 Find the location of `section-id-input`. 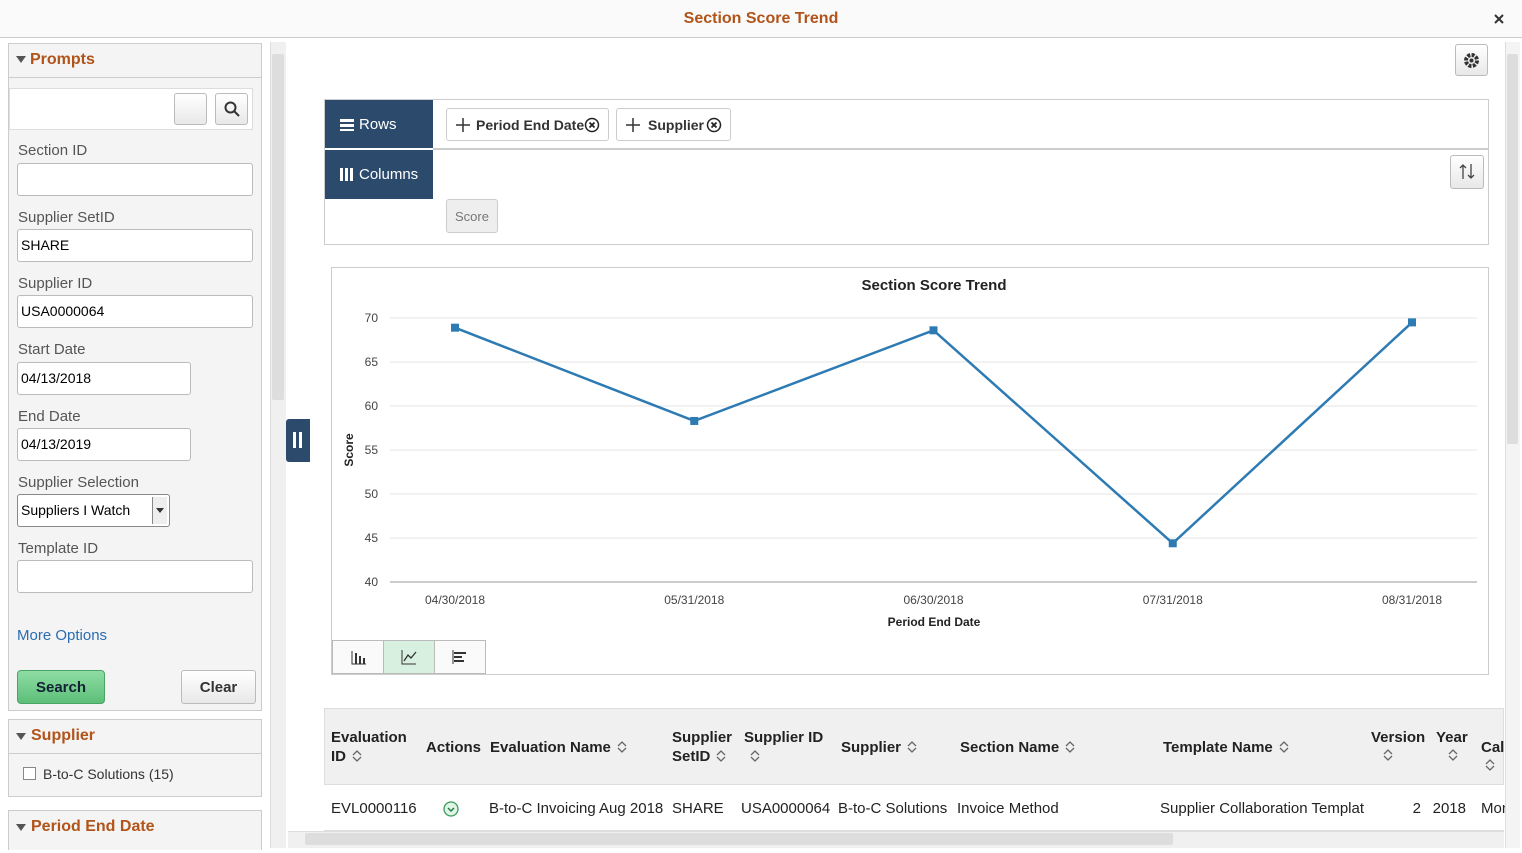

section-id-input is located at coordinates (135, 179).